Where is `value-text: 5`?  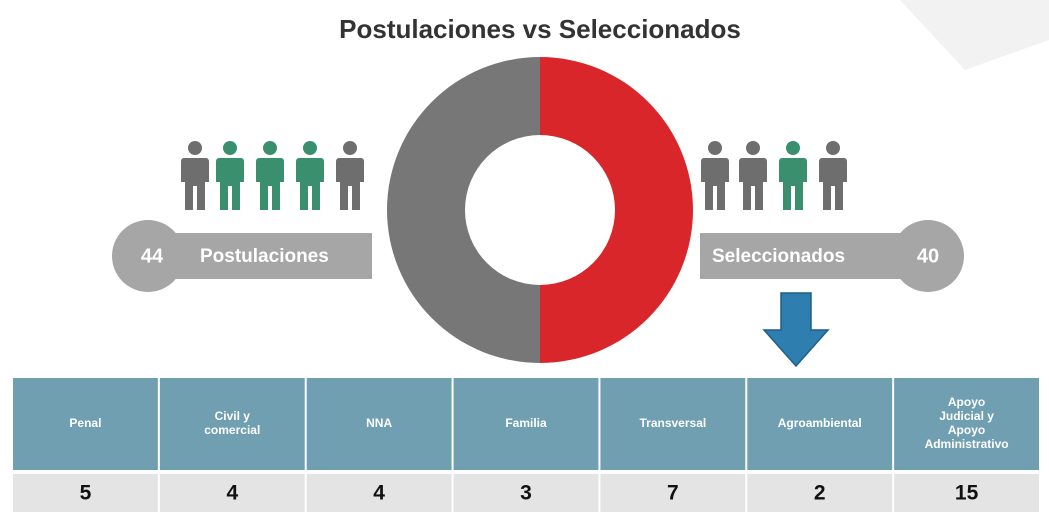
value-text: 5 is located at coordinates (86, 493).